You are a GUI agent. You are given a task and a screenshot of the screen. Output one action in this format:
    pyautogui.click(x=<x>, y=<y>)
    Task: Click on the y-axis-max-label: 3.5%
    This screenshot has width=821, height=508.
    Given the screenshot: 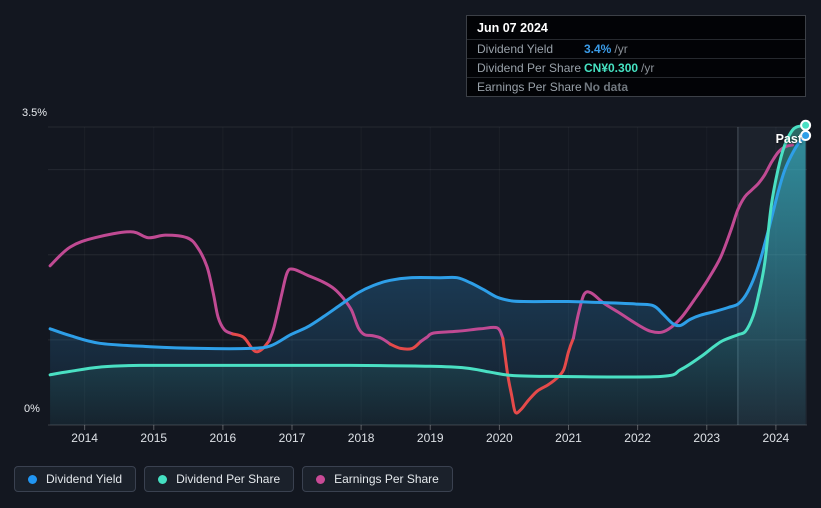 What is the action you would take?
    pyautogui.click(x=35, y=113)
    